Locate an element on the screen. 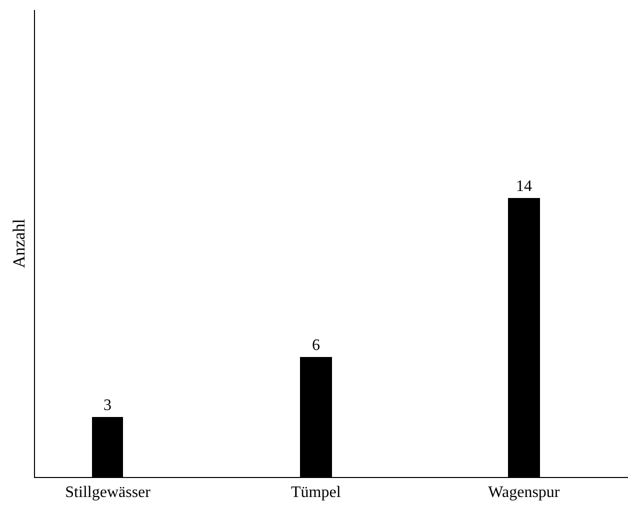 The width and height of the screenshot is (628, 521). data-label: 3 is located at coordinates (108, 405).